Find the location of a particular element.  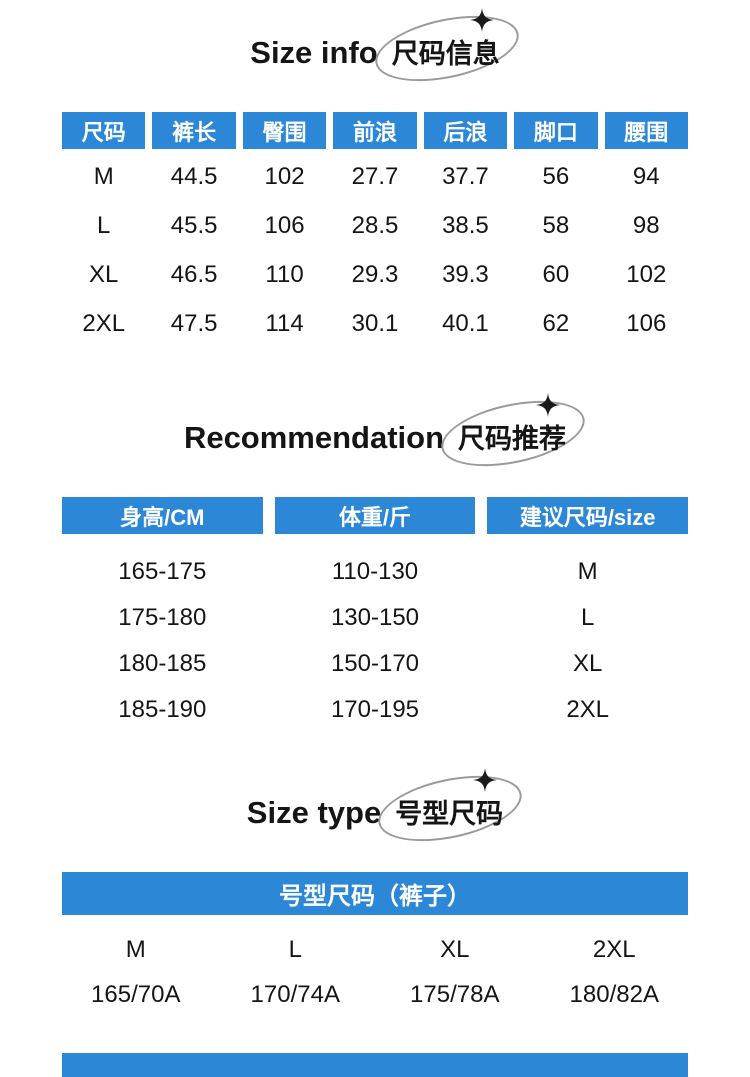

table-row-xl: XL 46.5 110 29.3 39.3 60 102 is located at coordinates (375, 274).